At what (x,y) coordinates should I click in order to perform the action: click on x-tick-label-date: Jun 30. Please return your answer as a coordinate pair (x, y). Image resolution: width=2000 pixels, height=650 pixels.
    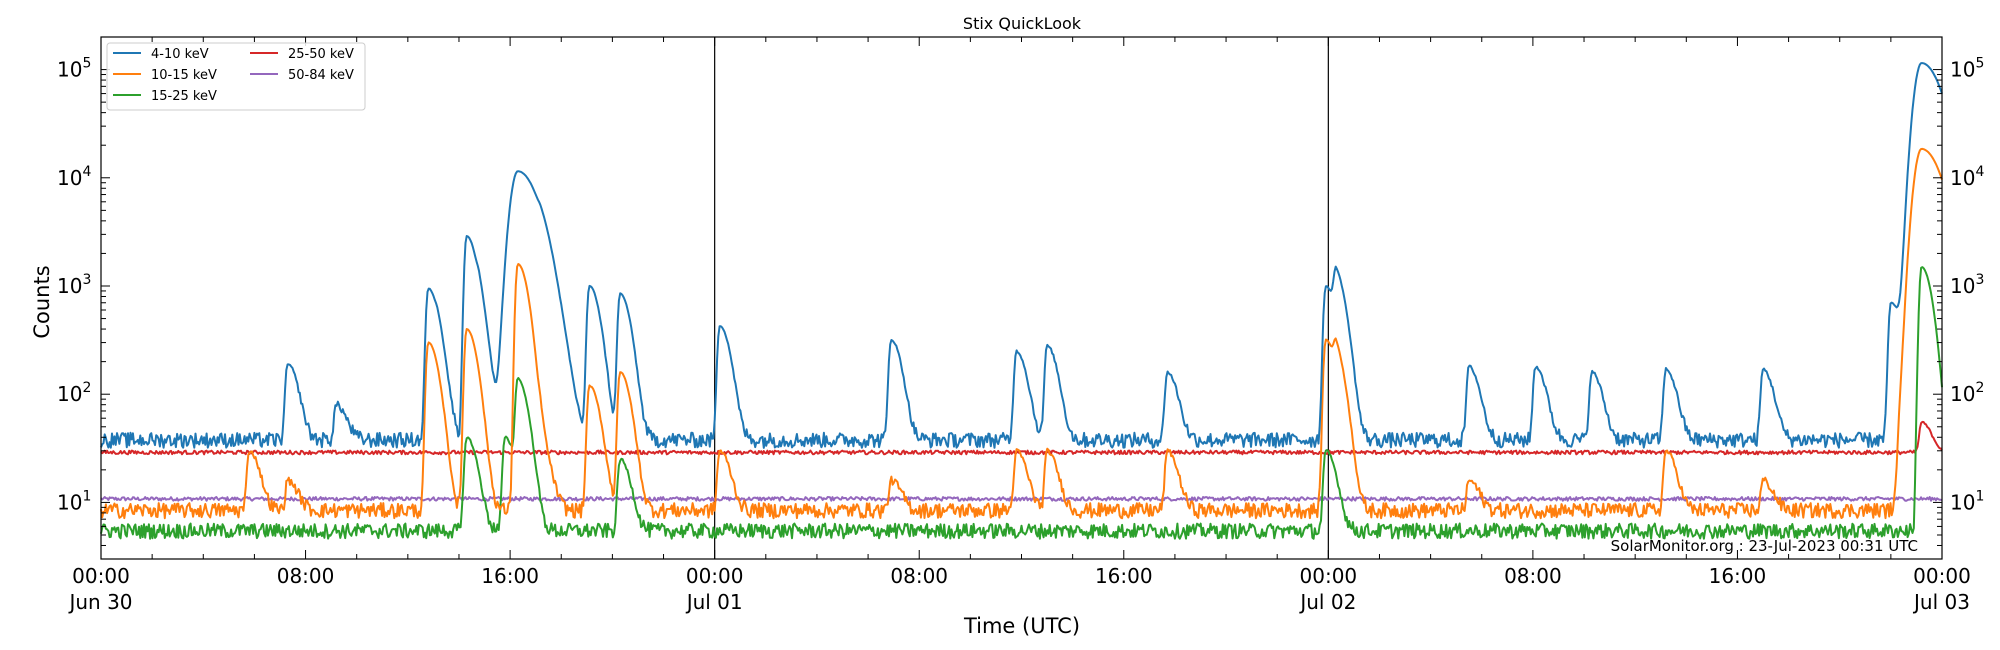
    Looking at the image, I should click on (99, 602).